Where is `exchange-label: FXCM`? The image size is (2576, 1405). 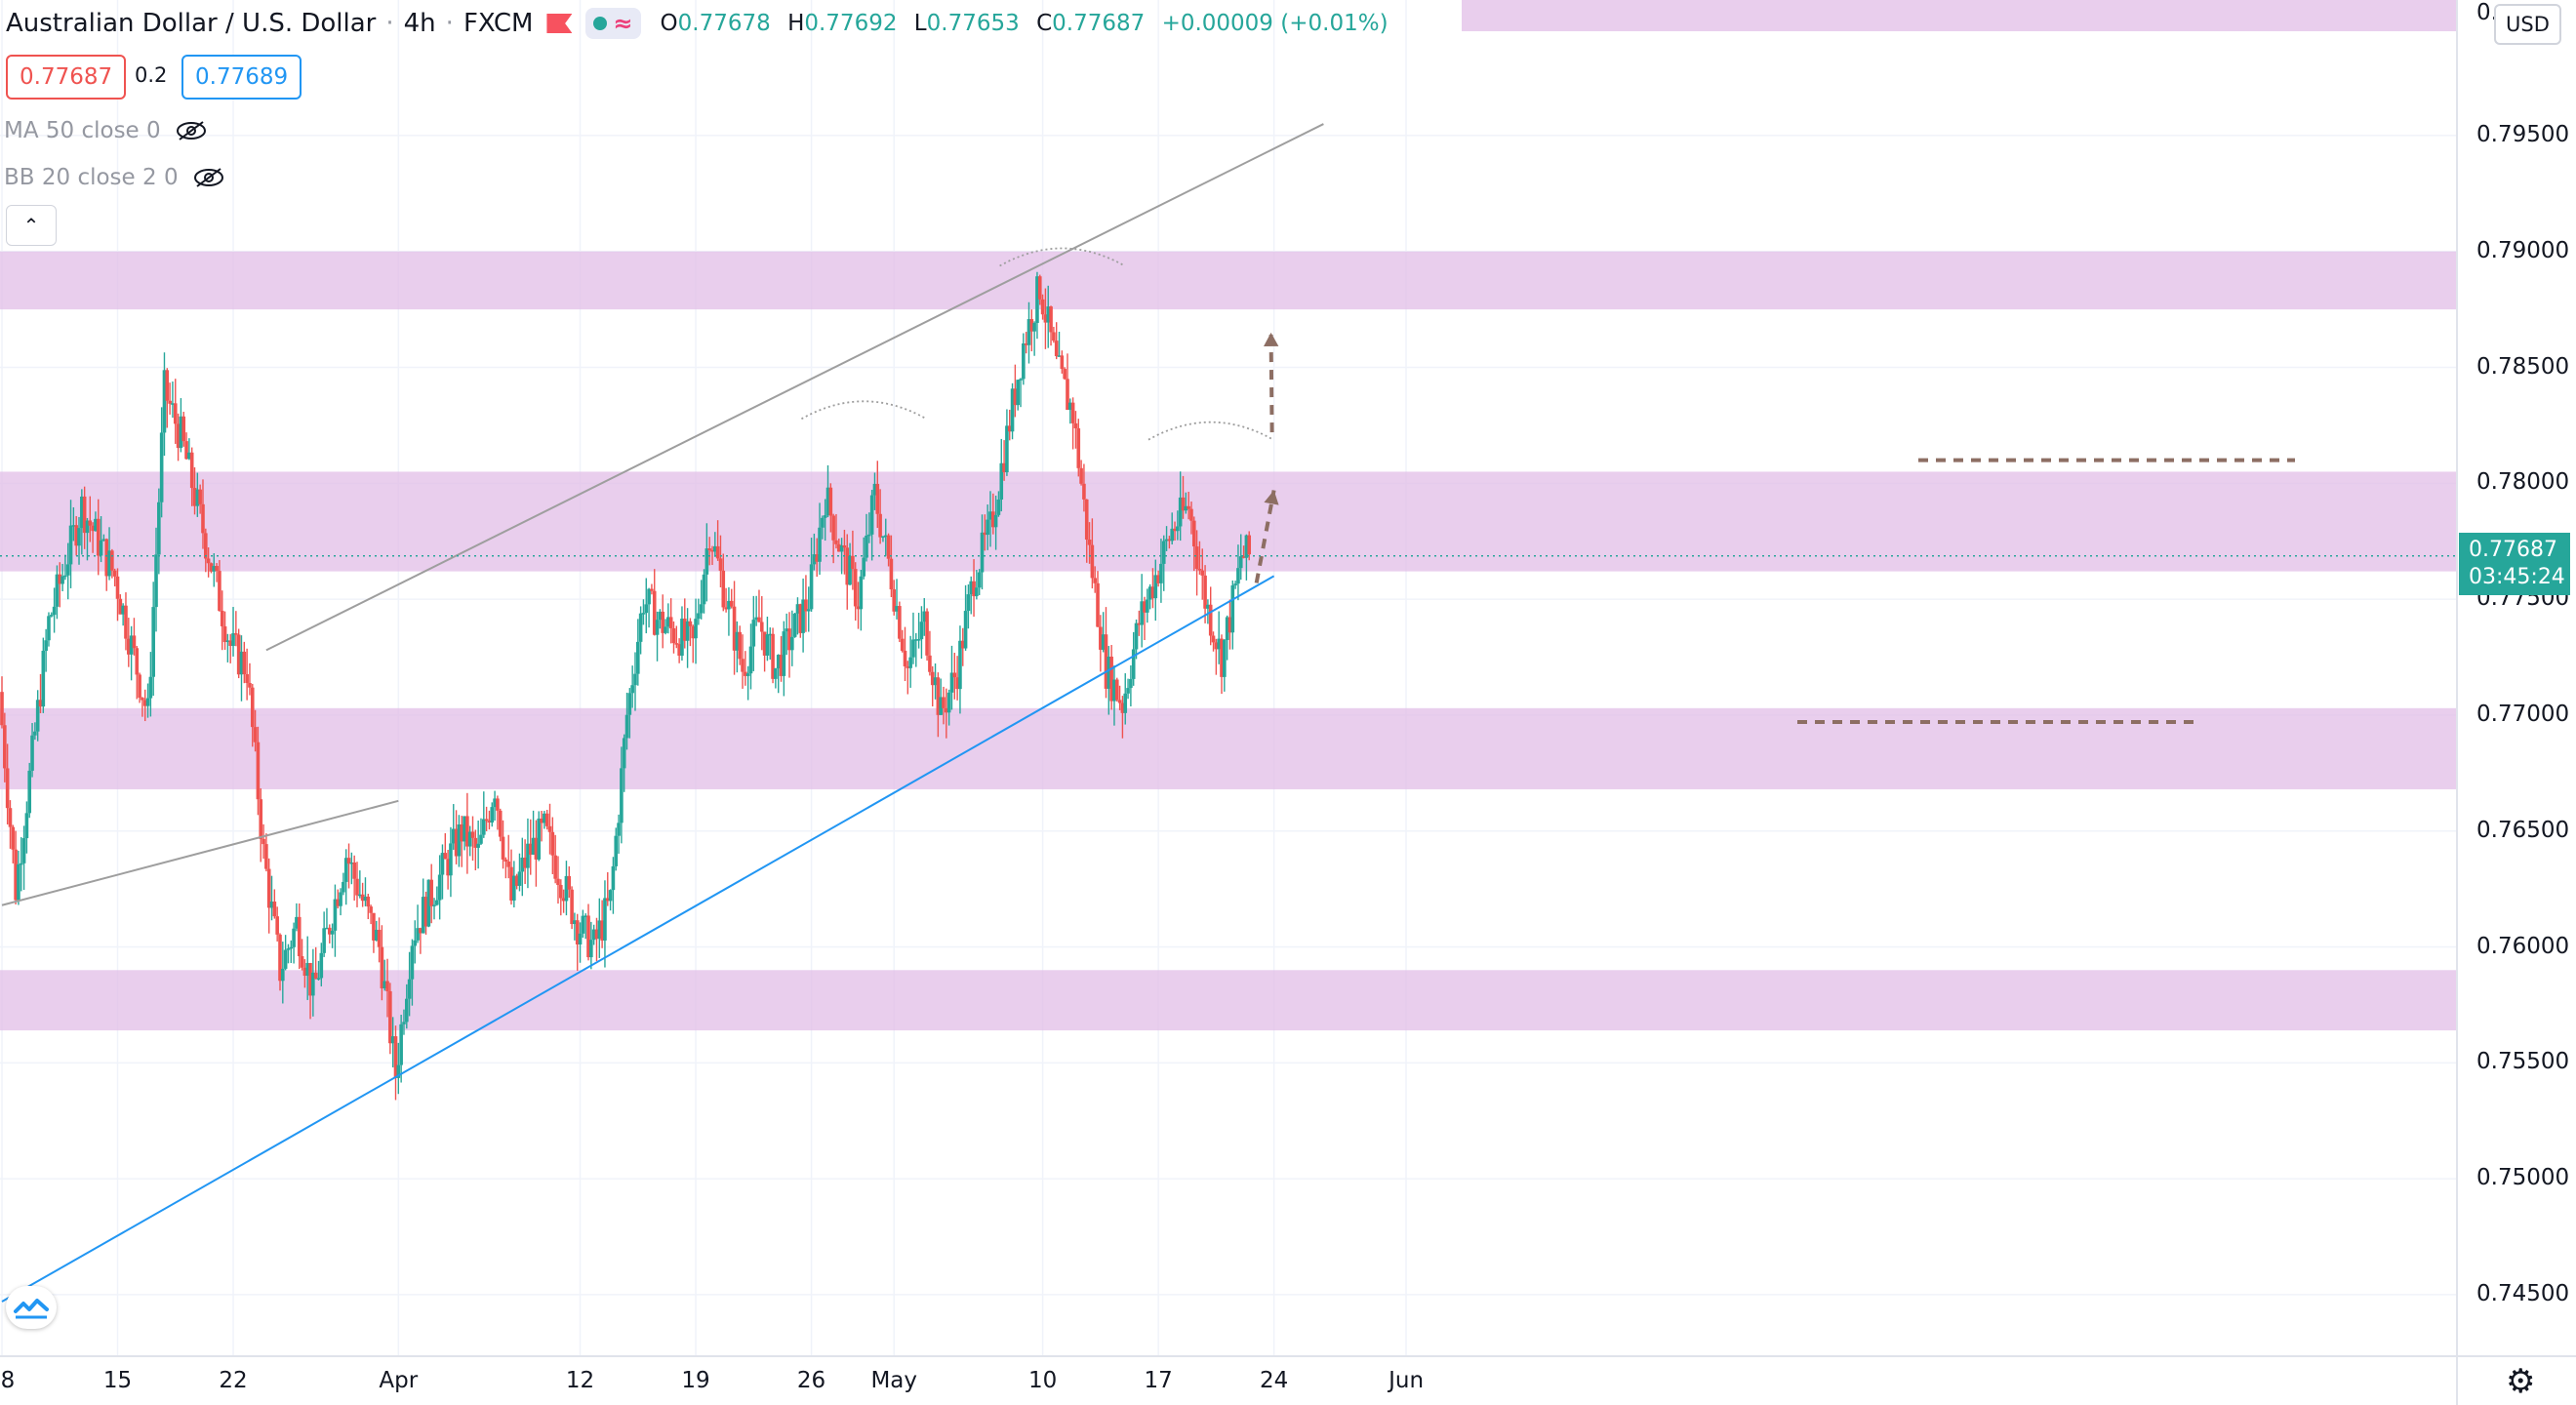
exchange-label: FXCM is located at coordinates (498, 23).